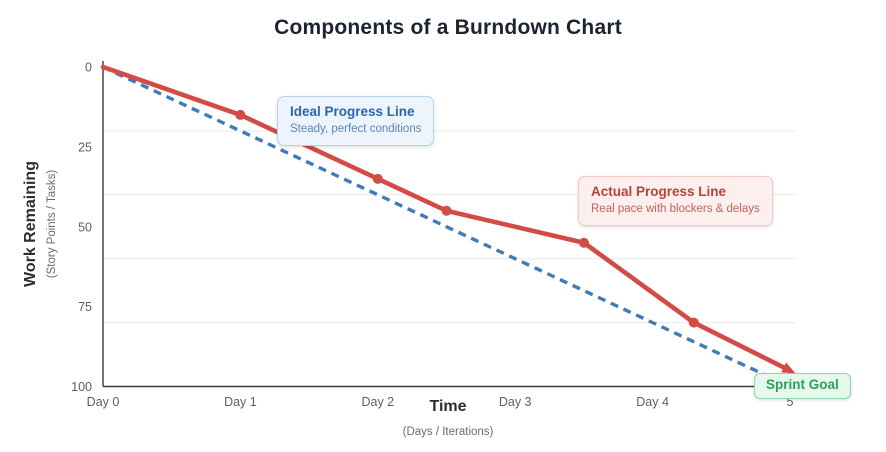 Image resolution: width=886 pixels, height=452 pixels. I want to click on x-axis-title: Time, so click(448, 406).